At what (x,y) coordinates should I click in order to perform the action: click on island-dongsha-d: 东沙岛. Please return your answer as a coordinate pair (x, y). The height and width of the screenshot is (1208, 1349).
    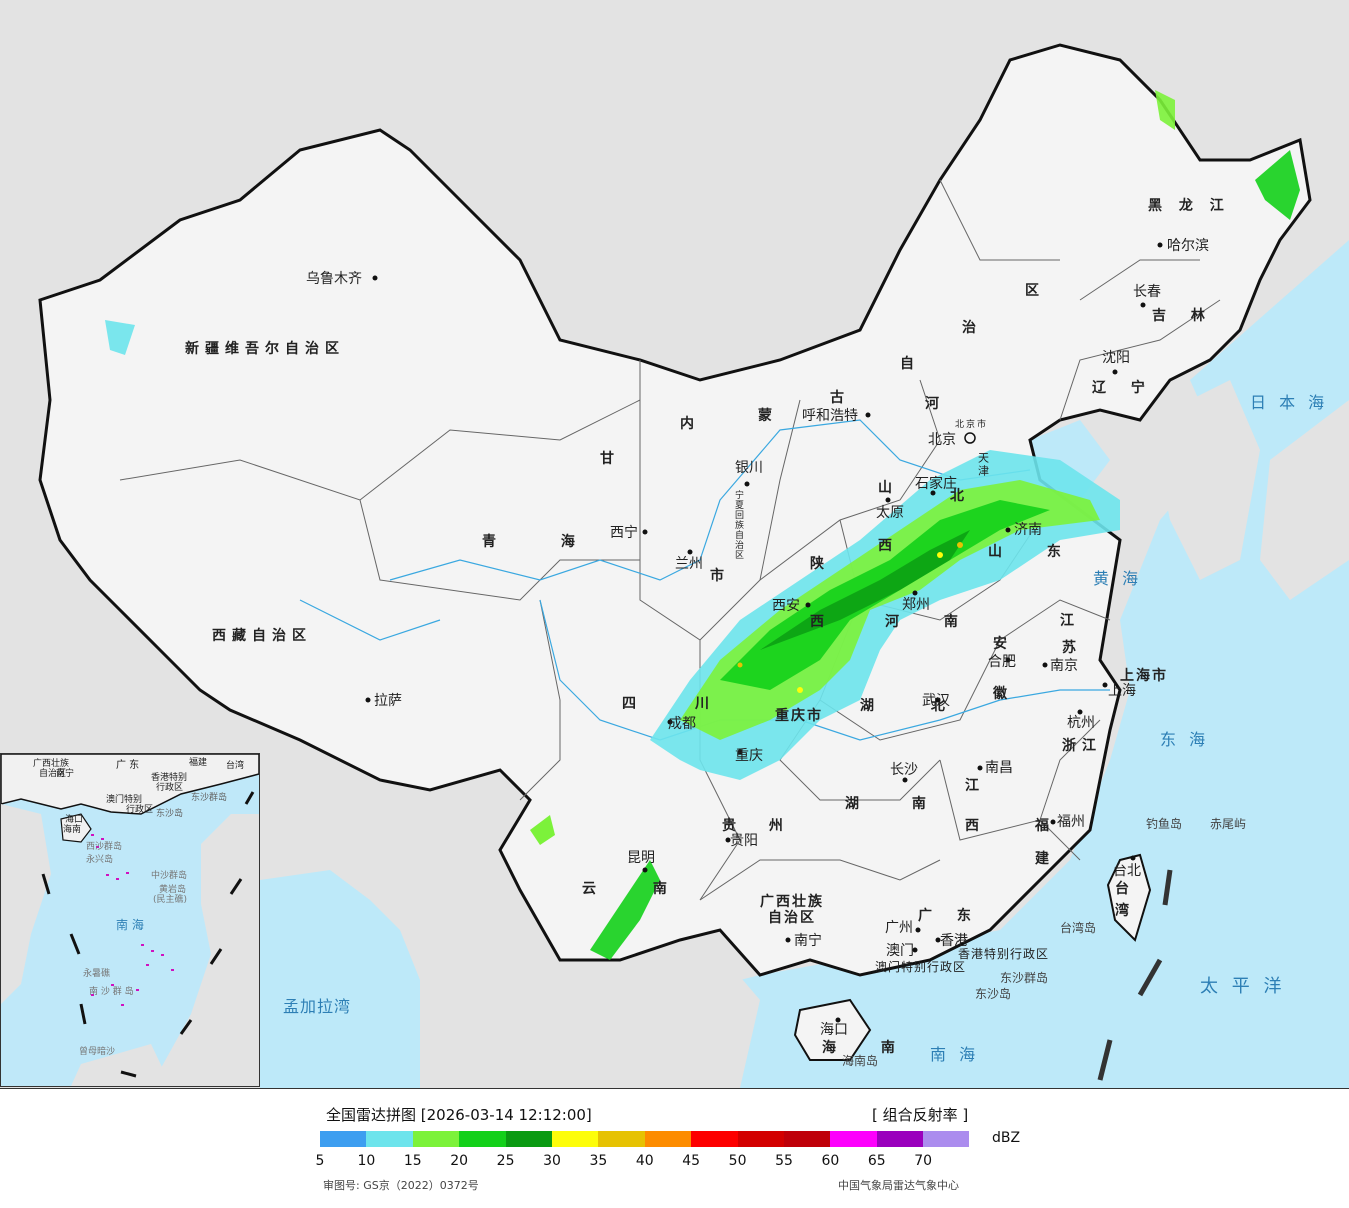
    Looking at the image, I should click on (993, 993).